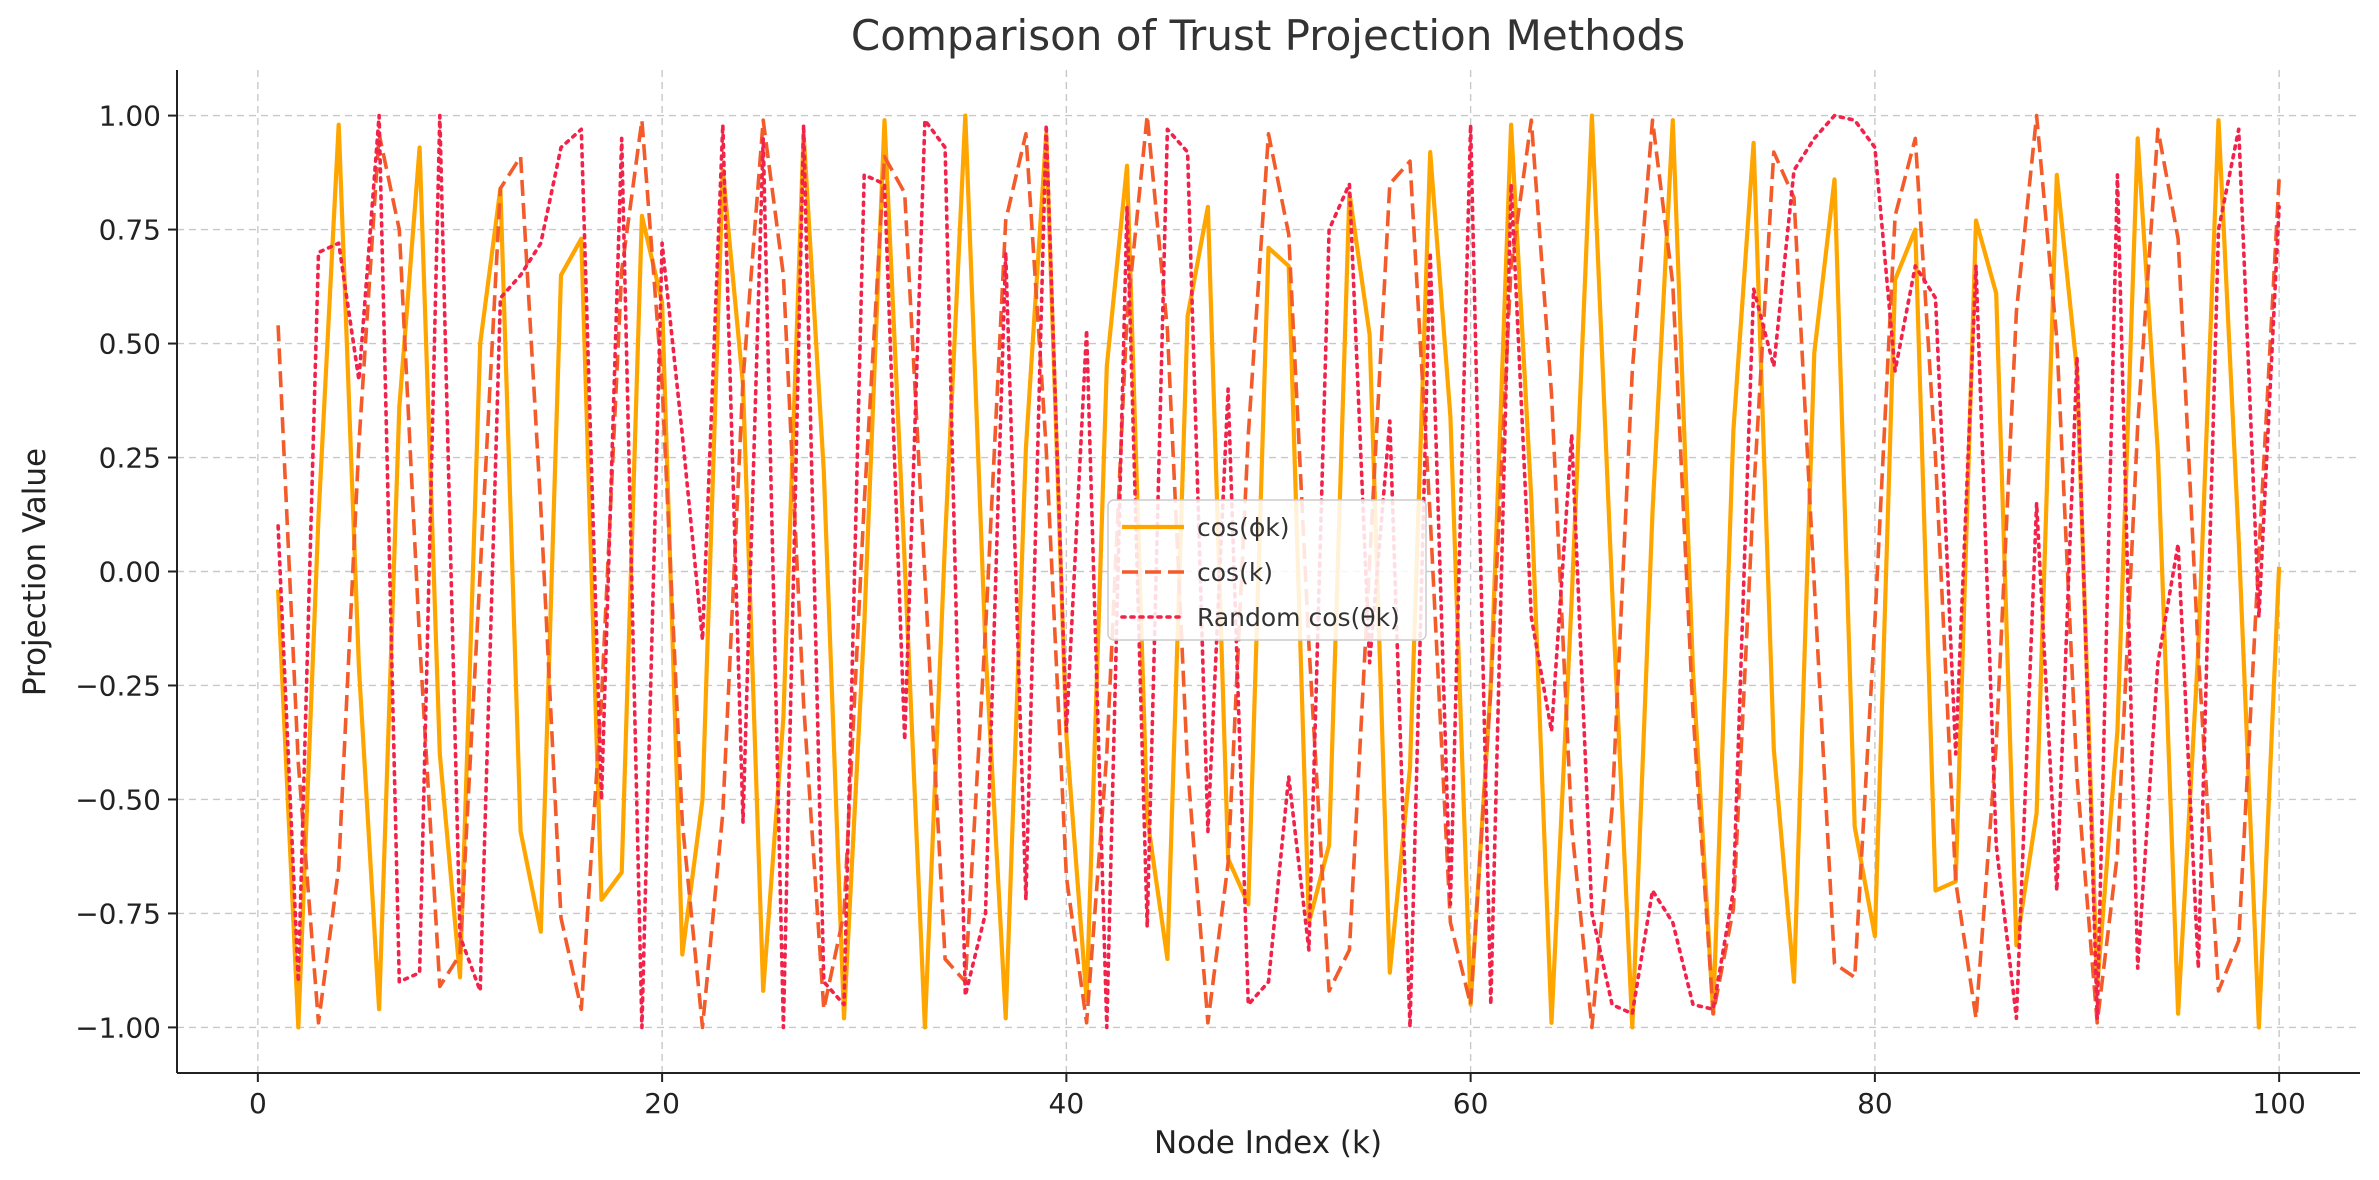 Image resolution: width=2379 pixels, height=1180 pixels. What do you see at coordinates (1243, 527) in the screenshot?
I see `legend-label-1: cos(ϕk)` at bounding box center [1243, 527].